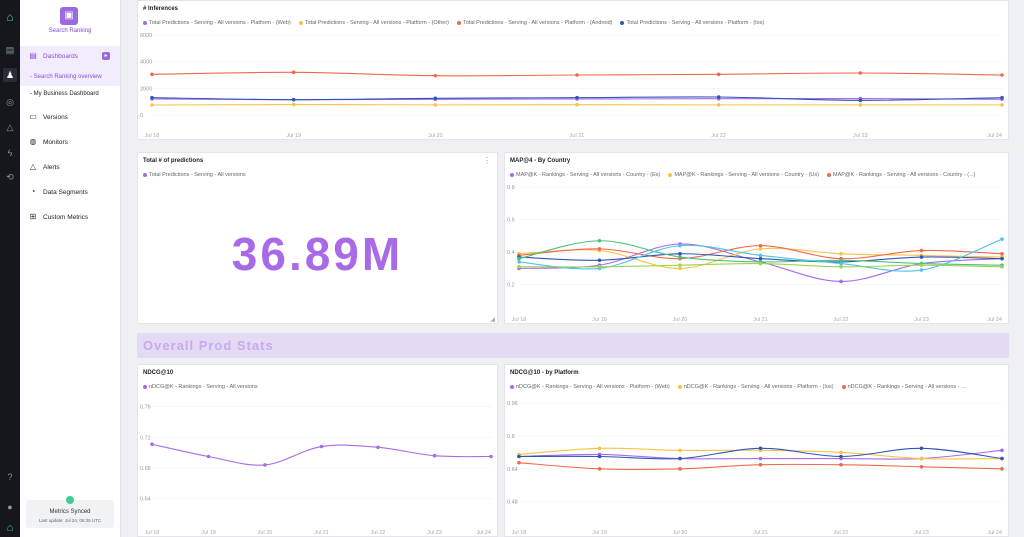 The width and height of the screenshot is (1024, 537). I want to click on resize-handle-icon: ◢, so click(492, 320).